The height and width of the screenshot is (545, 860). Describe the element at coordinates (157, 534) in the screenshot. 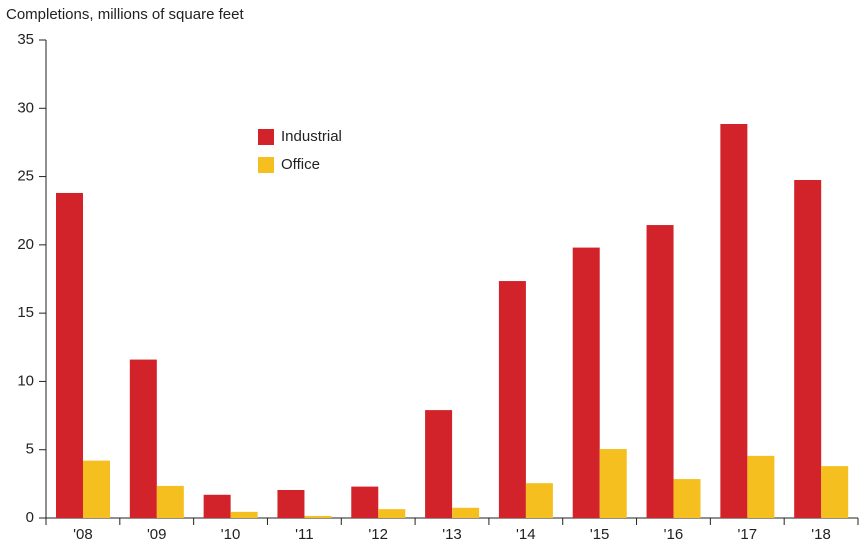

I see `x-tick-label: '09` at that location.